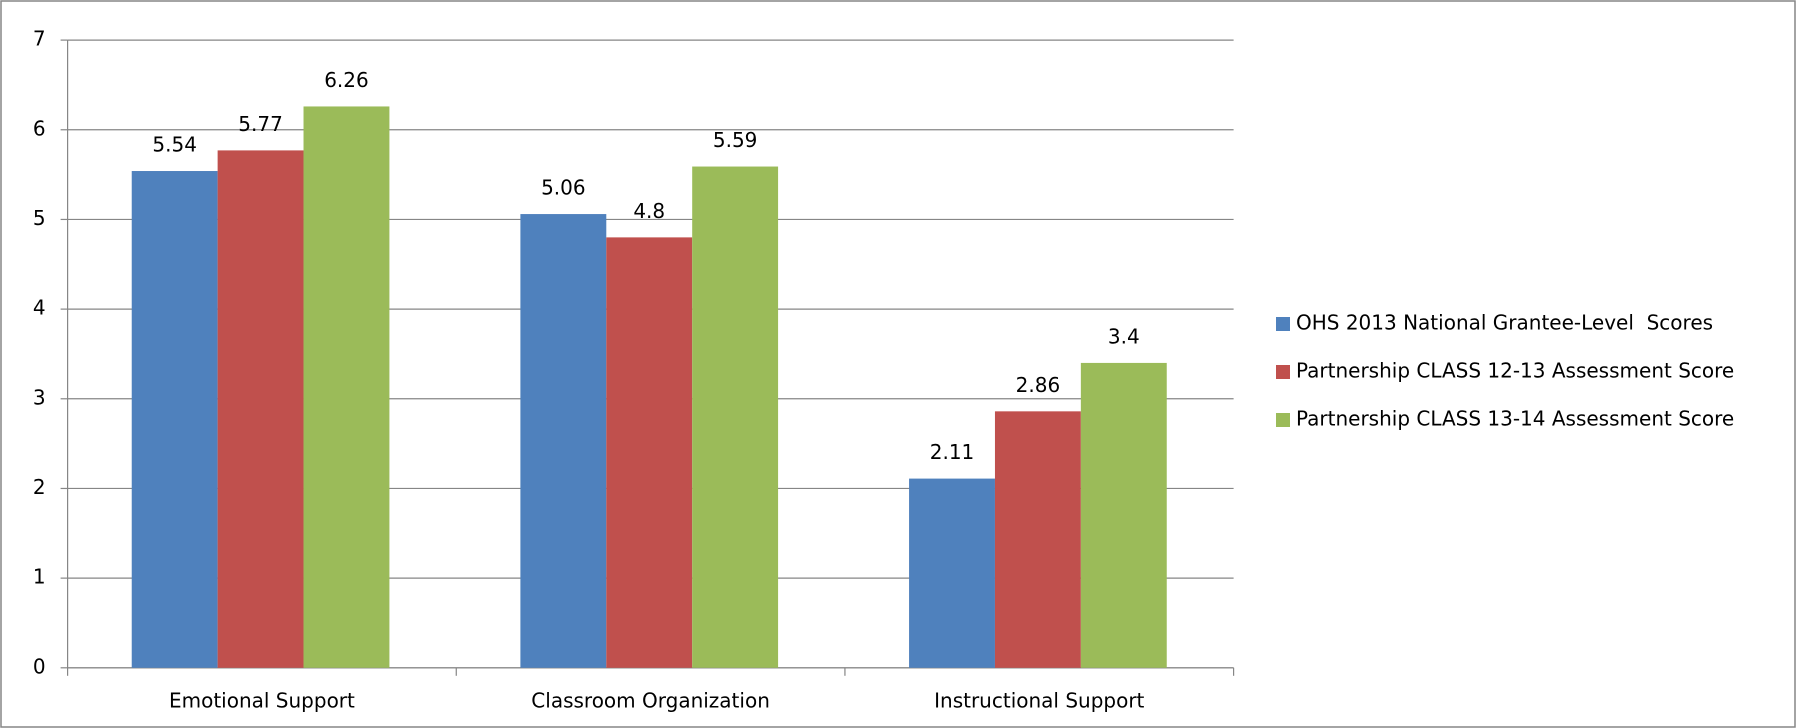  Describe the element at coordinates (650, 701) in the screenshot. I see `x-tick-label: Classroom Organization` at that location.